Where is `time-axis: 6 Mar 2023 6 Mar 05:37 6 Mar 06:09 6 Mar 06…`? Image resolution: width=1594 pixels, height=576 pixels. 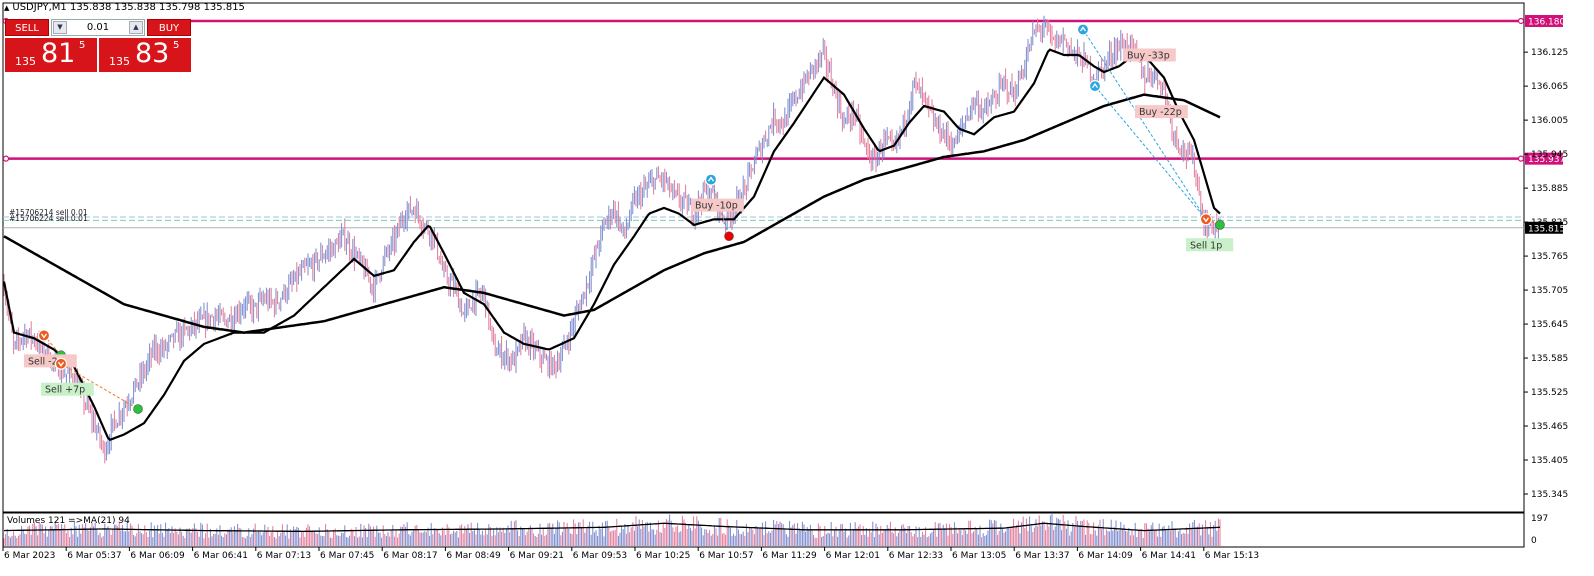
time-axis: 6 Mar 2023 6 Mar 05:37 6 Mar 06:09 6 Mar 06… is located at coordinates (630, 554).